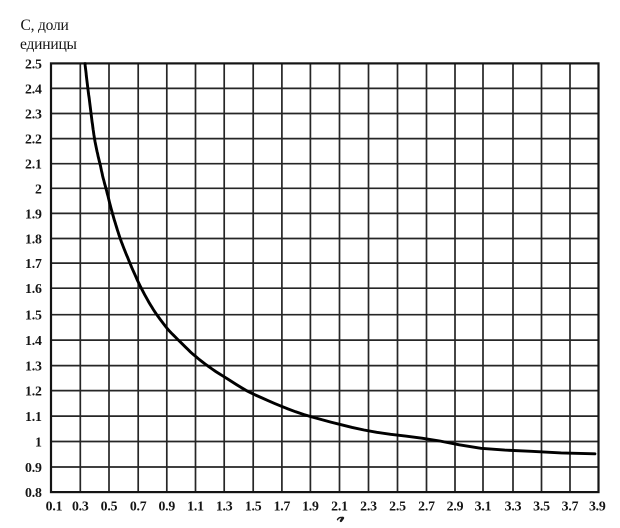 The height and width of the screenshot is (528, 620). I want to click on svg-text: 1, so click(38, 442).